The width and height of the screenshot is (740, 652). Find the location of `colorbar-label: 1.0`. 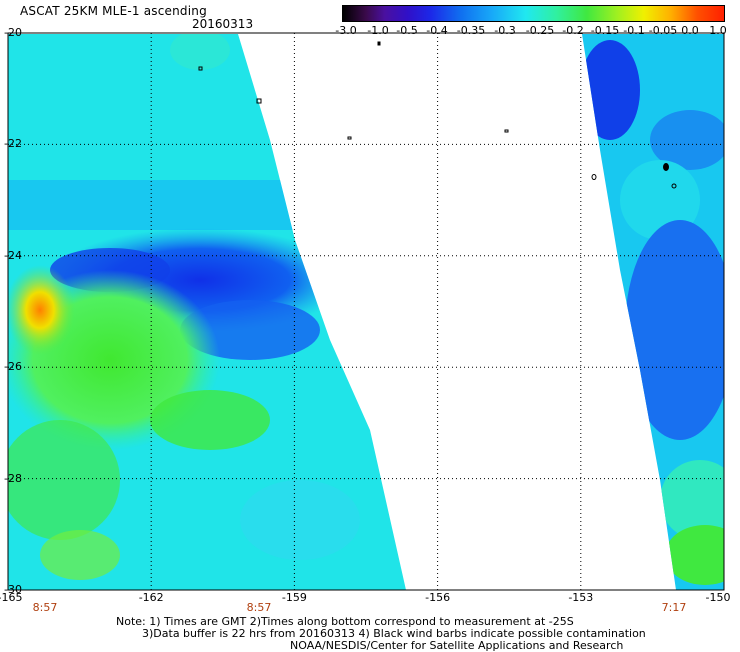

colorbar-label: 1.0 is located at coordinates (718, 30).